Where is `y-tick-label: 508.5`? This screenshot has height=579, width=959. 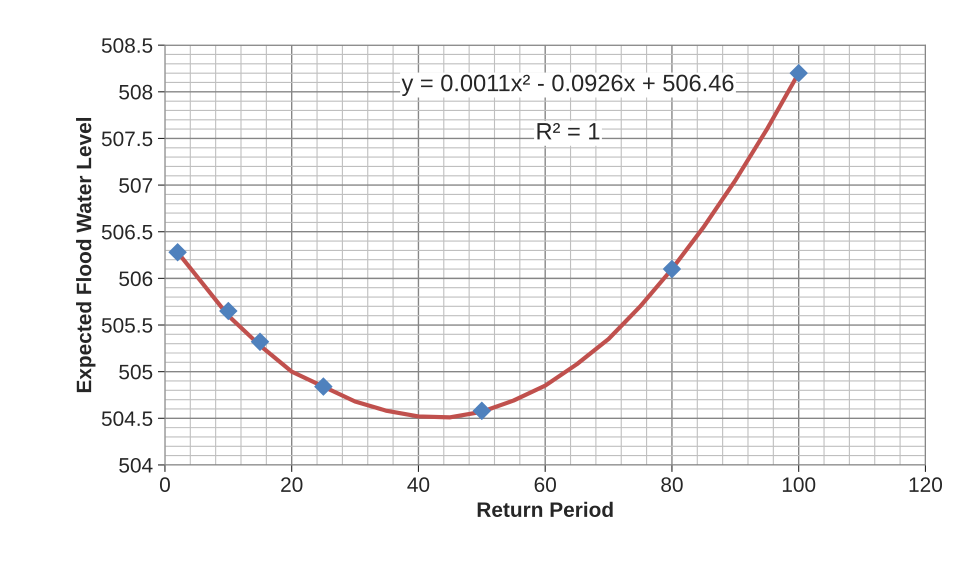
y-tick-label: 508.5 is located at coordinates (127, 45).